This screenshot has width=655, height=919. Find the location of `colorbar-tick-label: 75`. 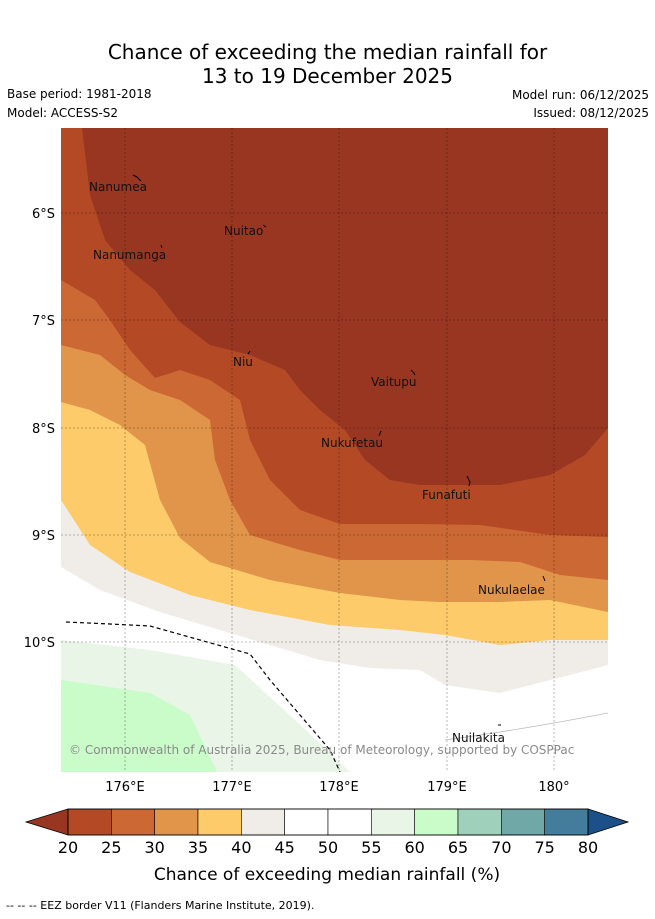

colorbar-tick-label: 75 is located at coordinates (544, 847).